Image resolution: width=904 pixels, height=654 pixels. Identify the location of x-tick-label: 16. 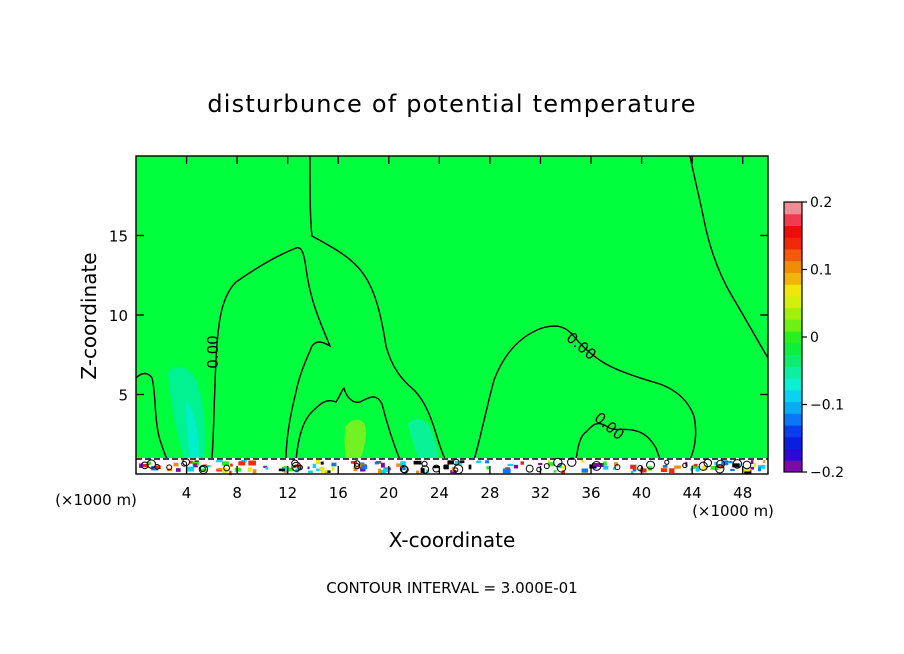
(338, 493).